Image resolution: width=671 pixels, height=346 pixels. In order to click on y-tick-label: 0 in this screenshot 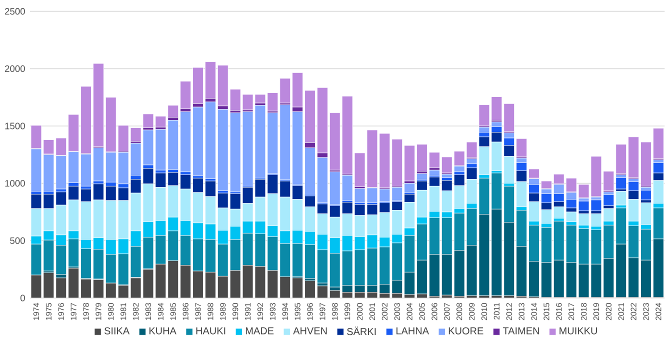, I will do `click(22, 298)`.